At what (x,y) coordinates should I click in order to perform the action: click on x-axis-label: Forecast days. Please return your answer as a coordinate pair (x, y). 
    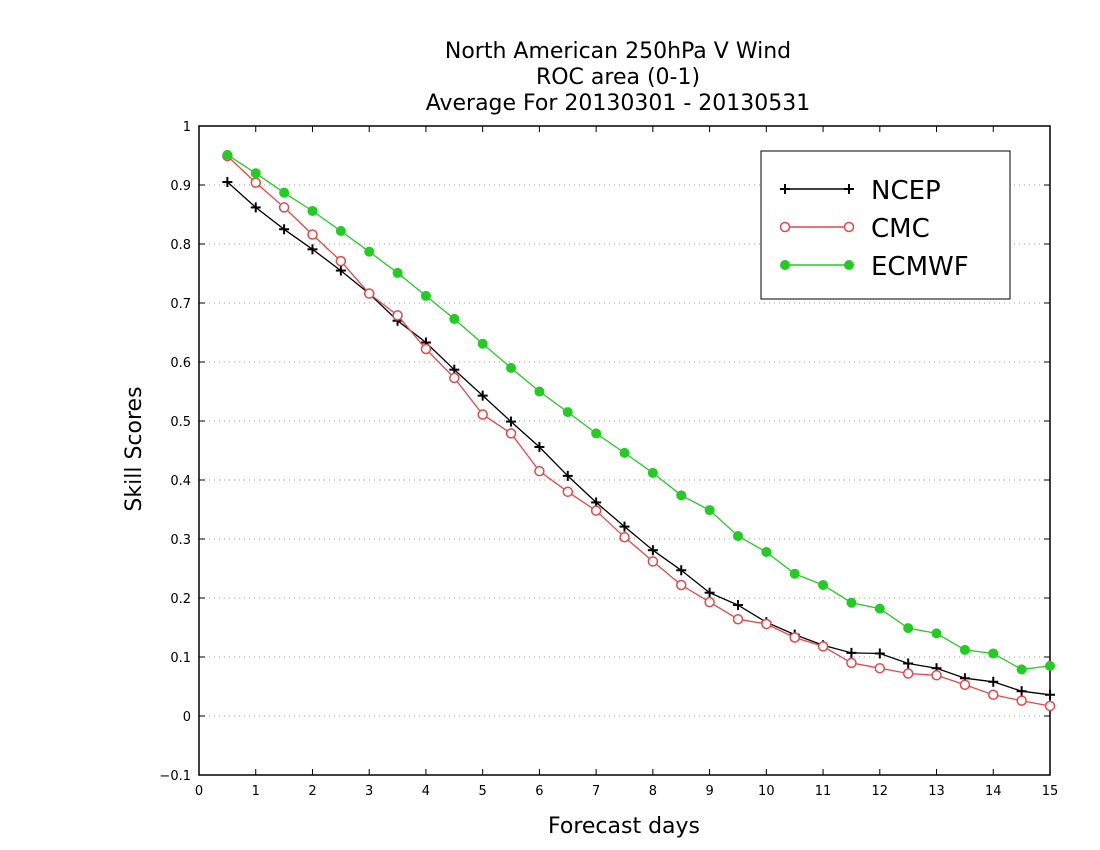
    Looking at the image, I should click on (624, 826).